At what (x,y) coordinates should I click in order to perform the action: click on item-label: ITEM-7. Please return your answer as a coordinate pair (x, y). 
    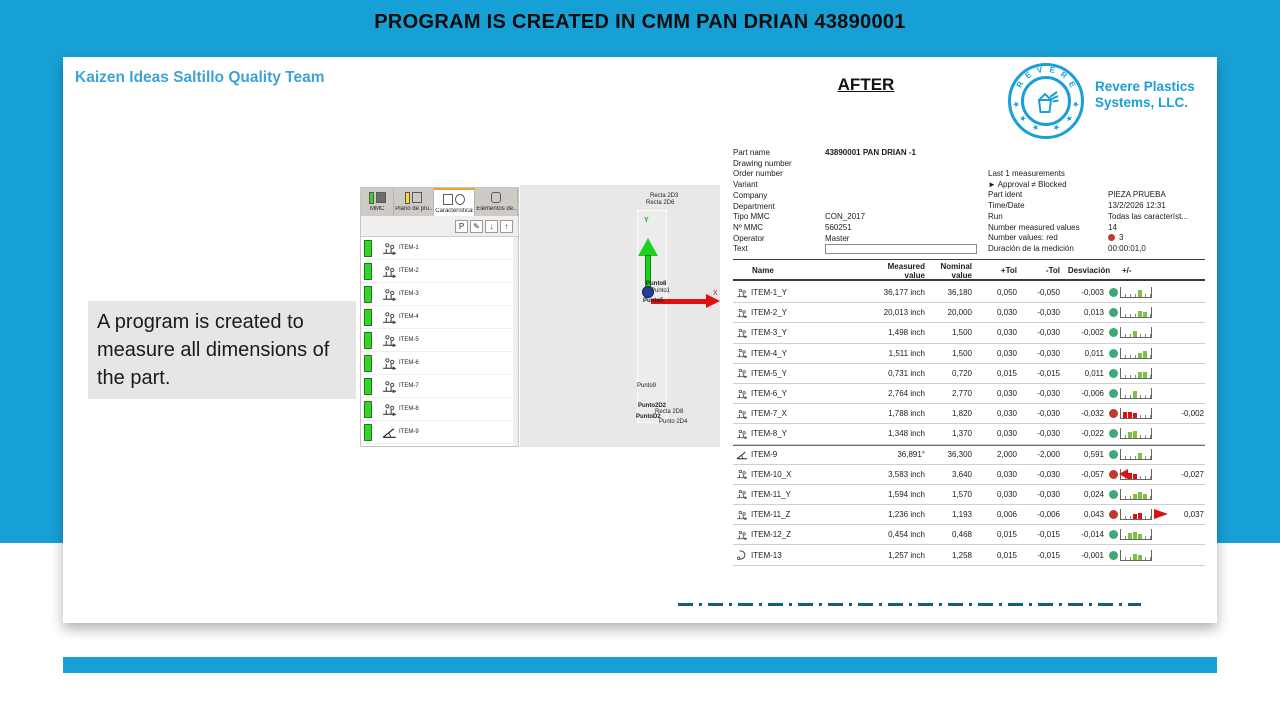
    Looking at the image, I should click on (409, 386).